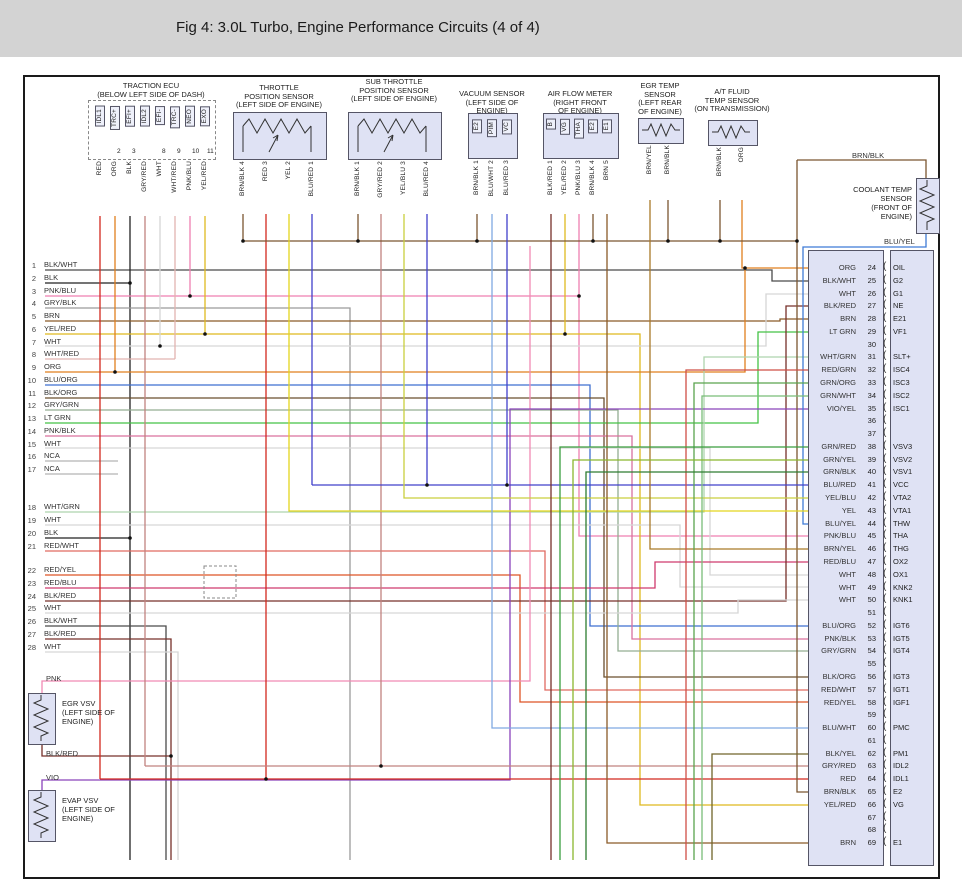 This screenshot has height=879, width=962. Describe the element at coordinates (151, 94) in the screenshot. I see `component-title: (BELOW LEFT SIDE OF DASH)` at that location.